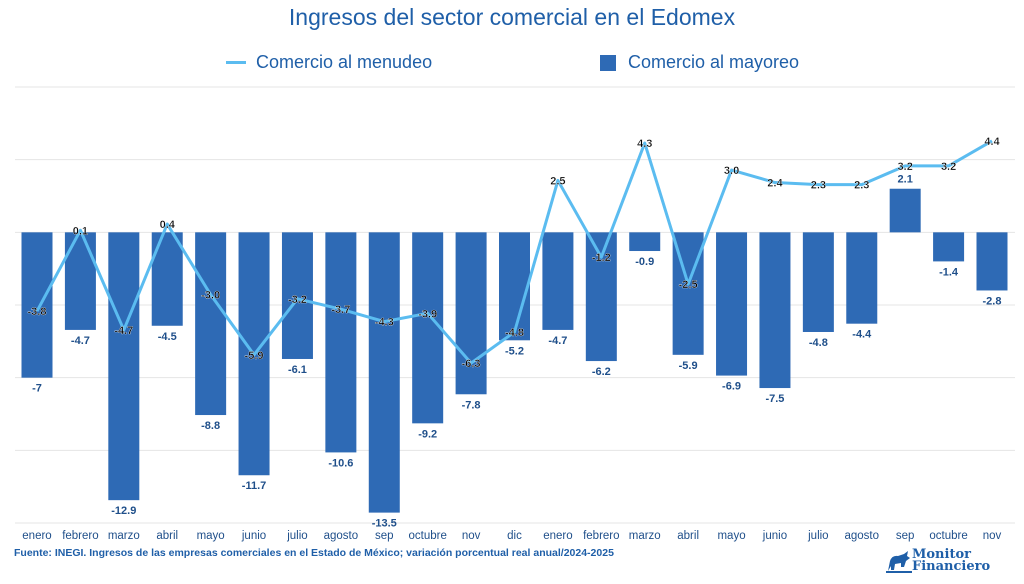 The width and height of the screenshot is (1024, 584). Describe the element at coordinates (514, 536) in the screenshot. I see `x-tick-label: dic` at that location.